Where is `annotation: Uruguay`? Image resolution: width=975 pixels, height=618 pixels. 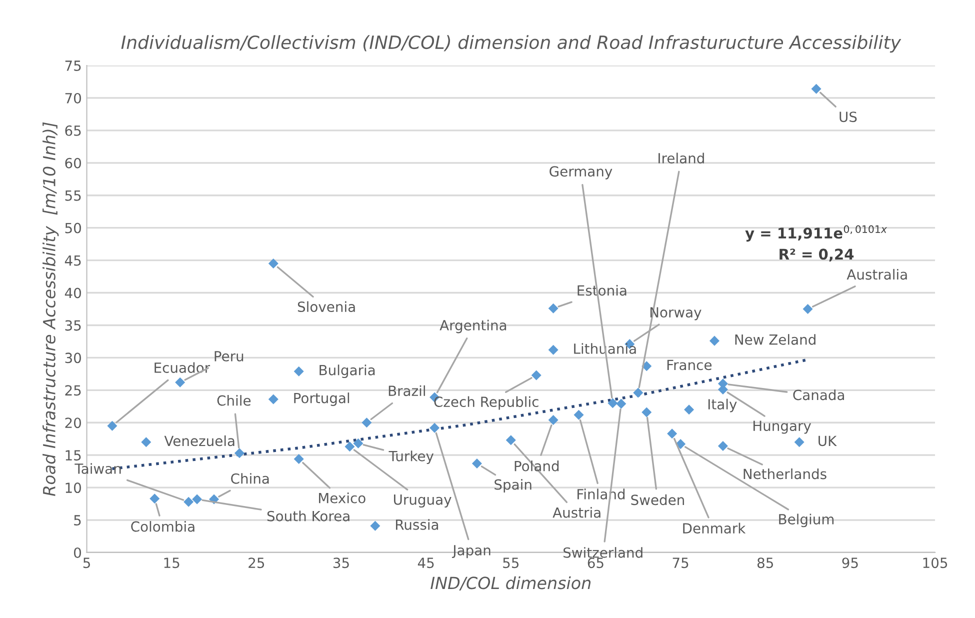
annotation: Uruguay is located at coordinates (423, 501).